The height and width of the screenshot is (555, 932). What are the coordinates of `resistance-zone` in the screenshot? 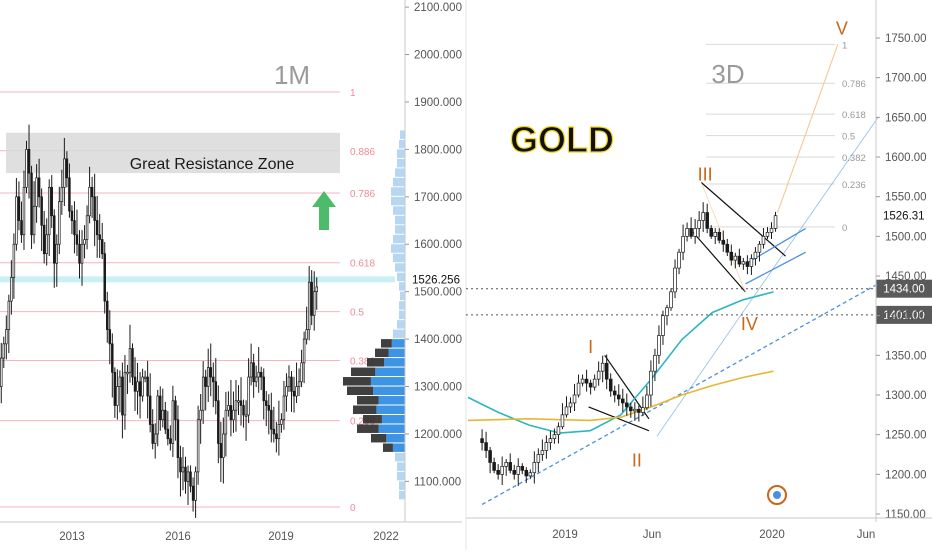 It's located at (173, 153).